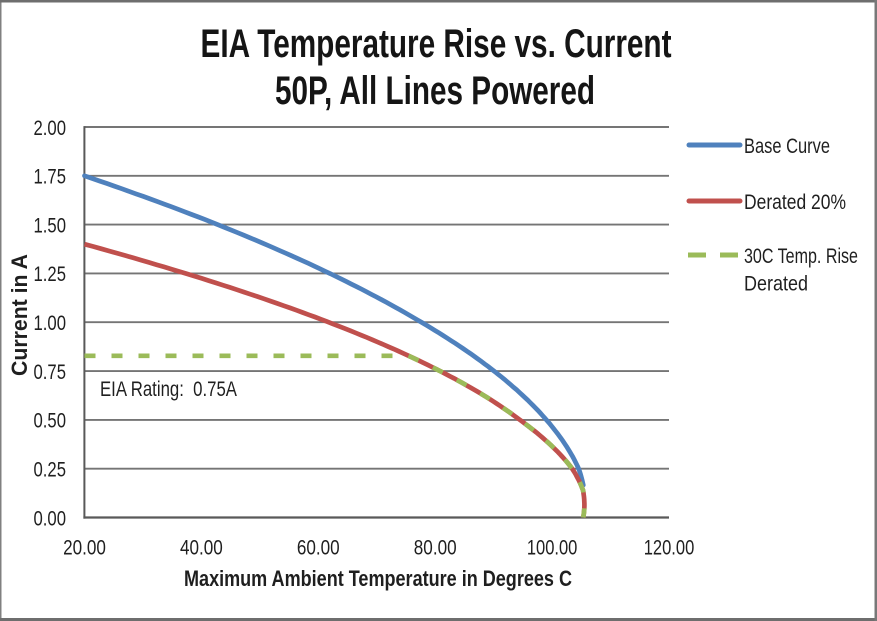 Image resolution: width=877 pixels, height=621 pixels. I want to click on svg-text: 30C Temp. Rise, so click(801, 256).